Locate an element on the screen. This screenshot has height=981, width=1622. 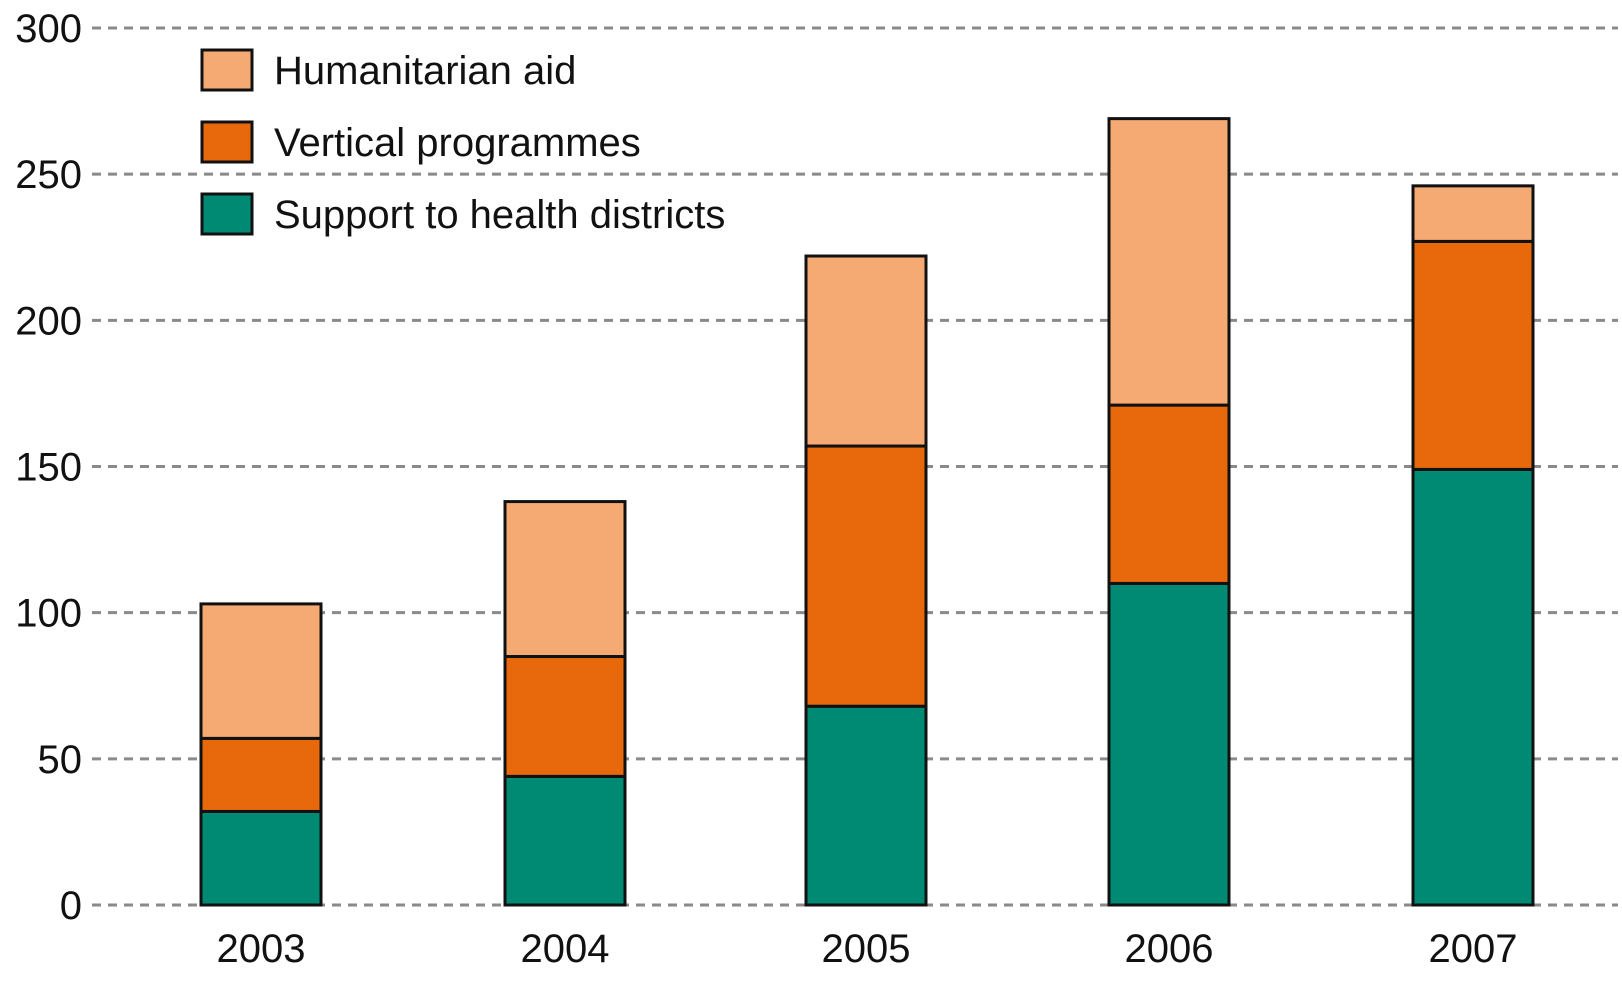
y-axis-tick-labels: 0 50 100 150 200 250 300 is located at coordinates (48, 467).